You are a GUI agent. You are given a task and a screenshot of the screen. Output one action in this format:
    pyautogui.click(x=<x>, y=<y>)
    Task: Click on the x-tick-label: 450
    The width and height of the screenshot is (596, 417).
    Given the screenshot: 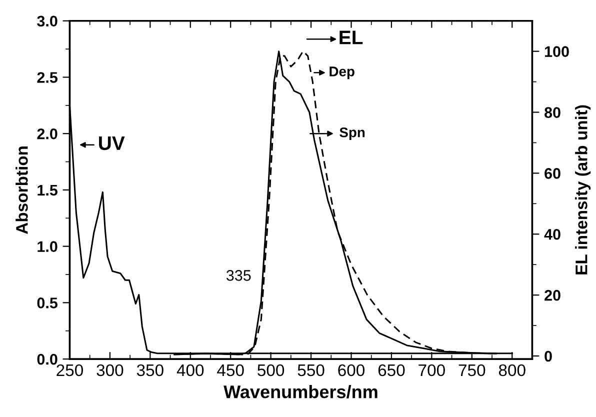 What is the action you would take?
    pyautogui.click(x=230, y=370)
    